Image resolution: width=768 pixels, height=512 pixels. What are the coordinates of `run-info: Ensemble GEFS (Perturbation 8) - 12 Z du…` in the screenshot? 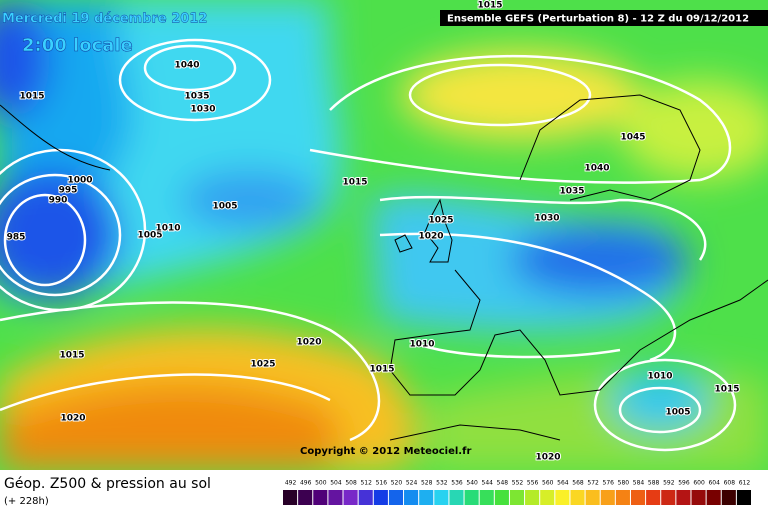 It's located at (598, 19).